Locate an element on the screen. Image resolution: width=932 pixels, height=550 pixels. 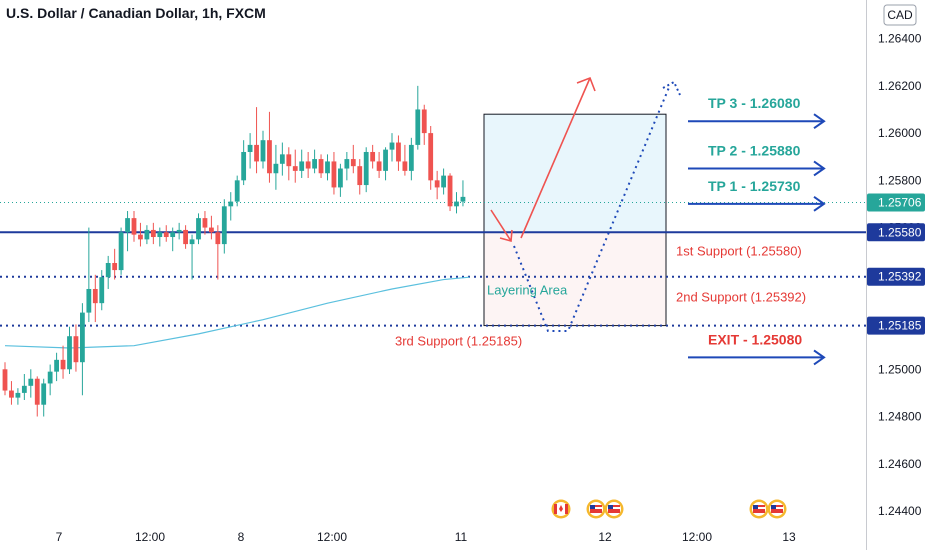
support-label: 3rd Support (1.25185) is located at coordinates (458, 341).